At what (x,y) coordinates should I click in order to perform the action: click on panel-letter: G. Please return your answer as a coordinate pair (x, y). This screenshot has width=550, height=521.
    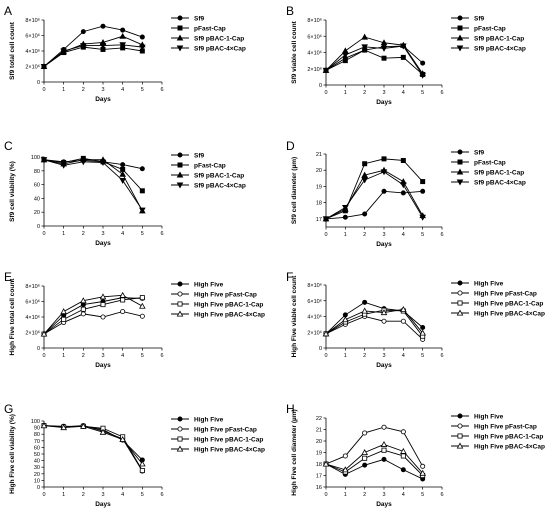
    Looking at the image, I should click on (8, 409).